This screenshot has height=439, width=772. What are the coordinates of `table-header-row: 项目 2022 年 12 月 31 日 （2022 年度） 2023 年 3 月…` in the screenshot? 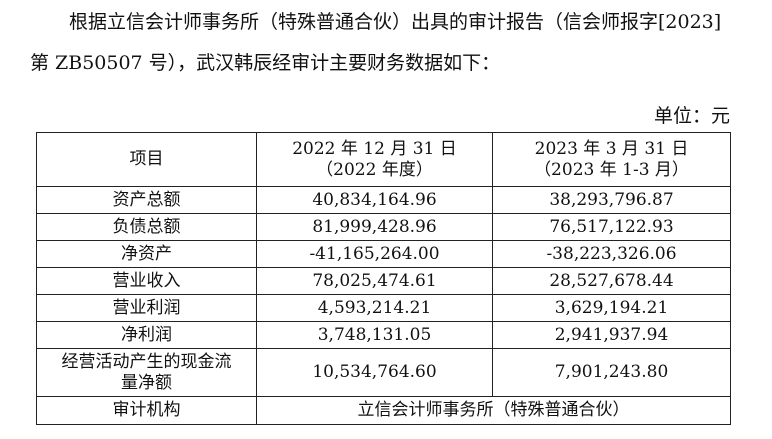 It's located at (383, 159).